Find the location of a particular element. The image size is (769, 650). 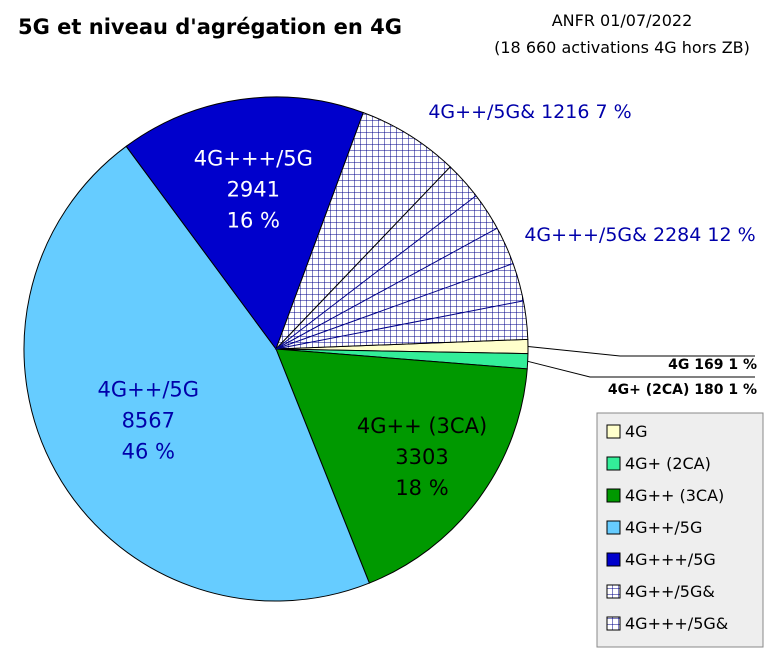

legend-box is located at coordinates (680, 530).